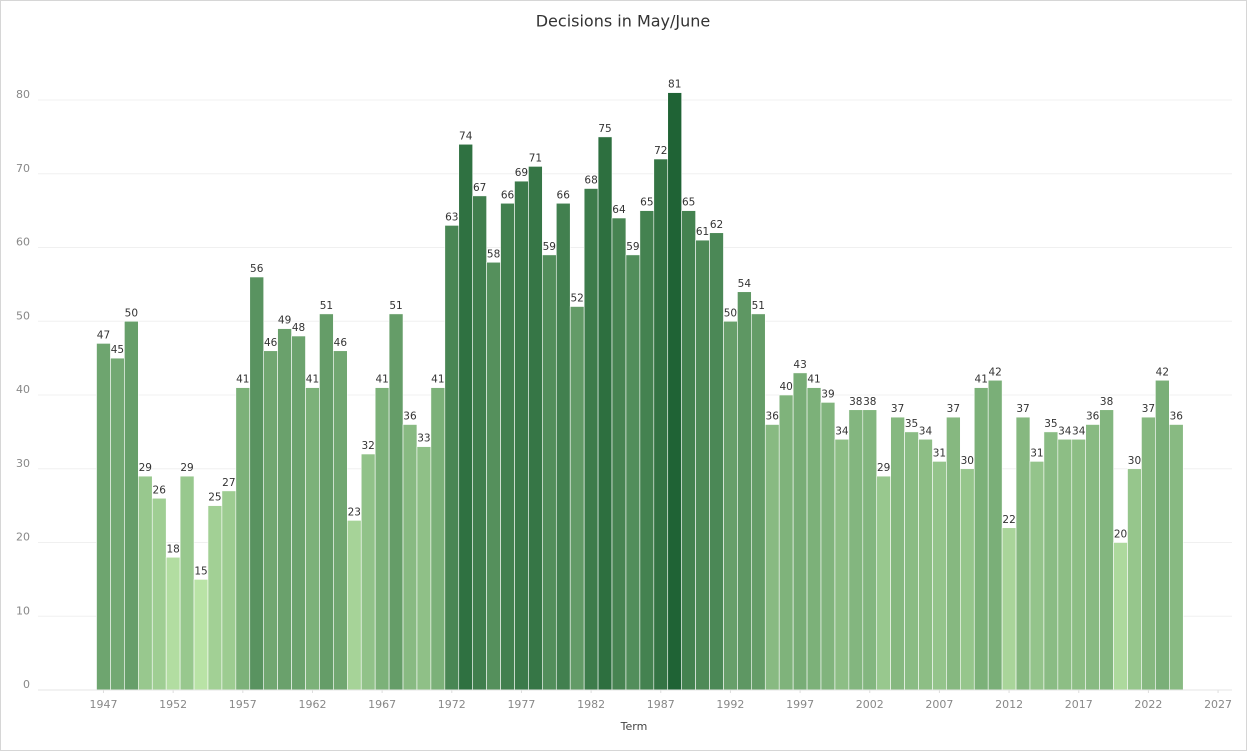 This screenshot has height=751, width=1247. I want to click on value-label: 51, so click(326, 306).